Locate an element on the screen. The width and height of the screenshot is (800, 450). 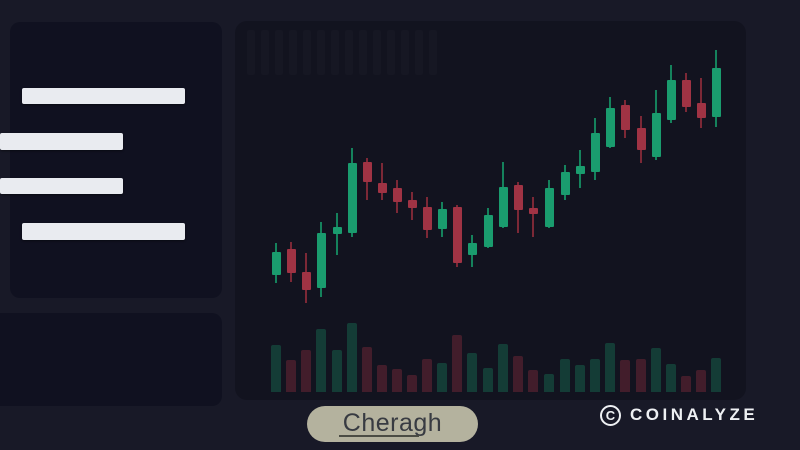
brand-logo: C COINALYZE is located at coordinates (679, 415).